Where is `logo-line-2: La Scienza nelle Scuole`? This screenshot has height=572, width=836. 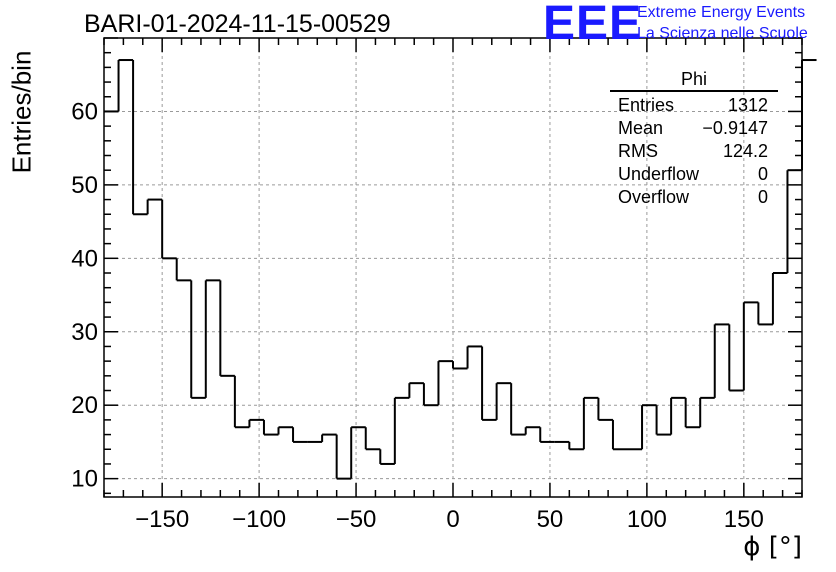 logo-line-2: La Scienza nelle Scuole is located at coordinates (722, 33).